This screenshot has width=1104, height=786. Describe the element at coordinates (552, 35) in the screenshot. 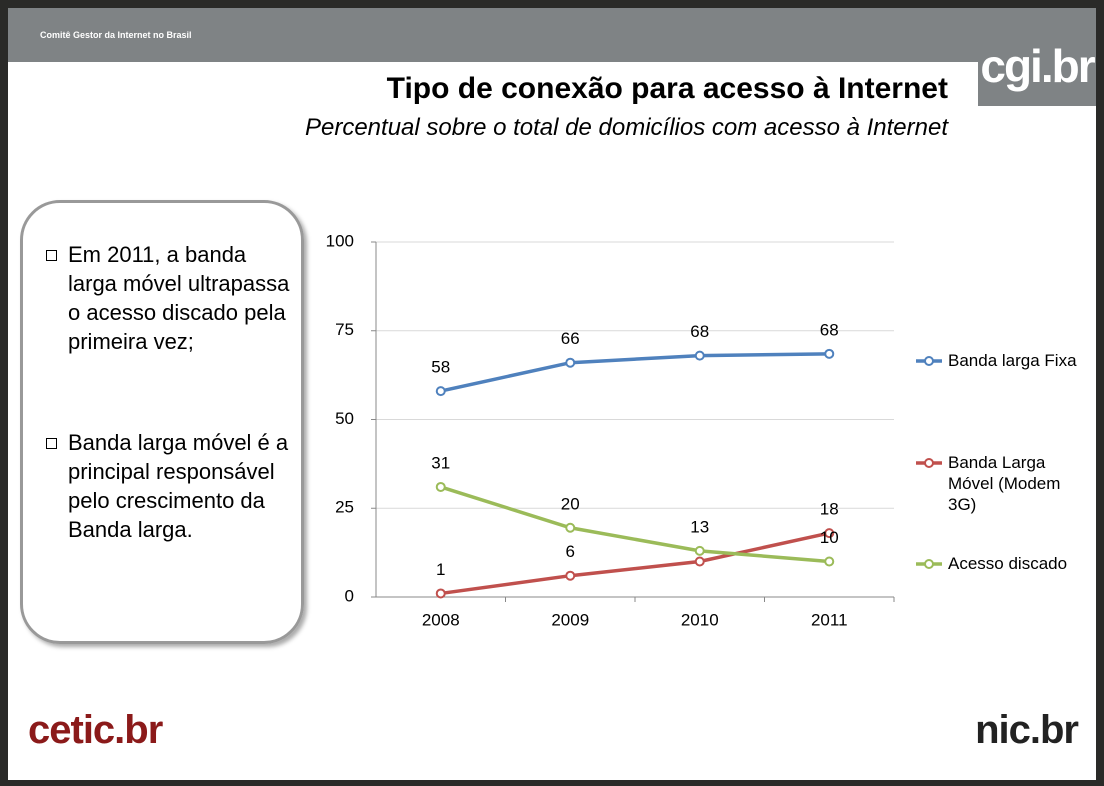

I see `header-bar: Comitê Gestor da Internet no Brasil` at that location.